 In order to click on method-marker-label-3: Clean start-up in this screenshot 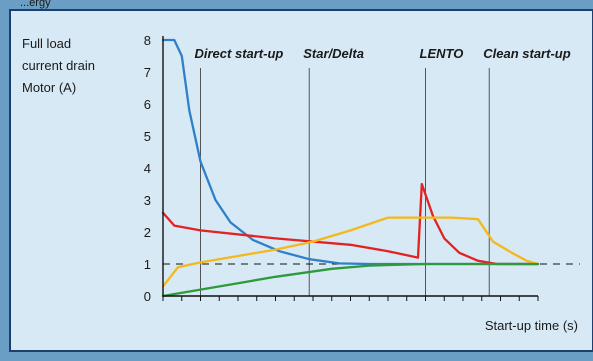, I will do `click(526, 53)`.